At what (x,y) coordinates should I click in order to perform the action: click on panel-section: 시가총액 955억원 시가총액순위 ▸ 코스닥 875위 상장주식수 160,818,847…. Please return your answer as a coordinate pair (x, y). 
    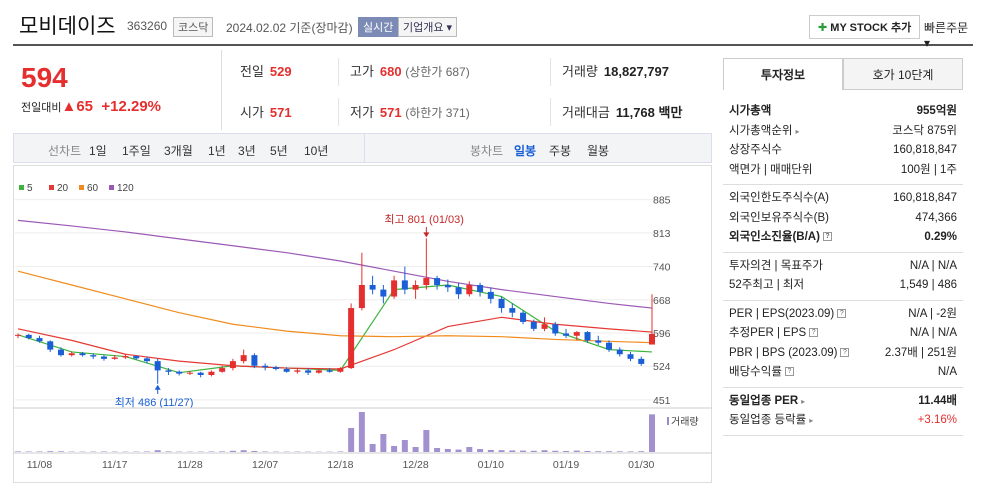
    Looking at the image, I should click on (843, 141).